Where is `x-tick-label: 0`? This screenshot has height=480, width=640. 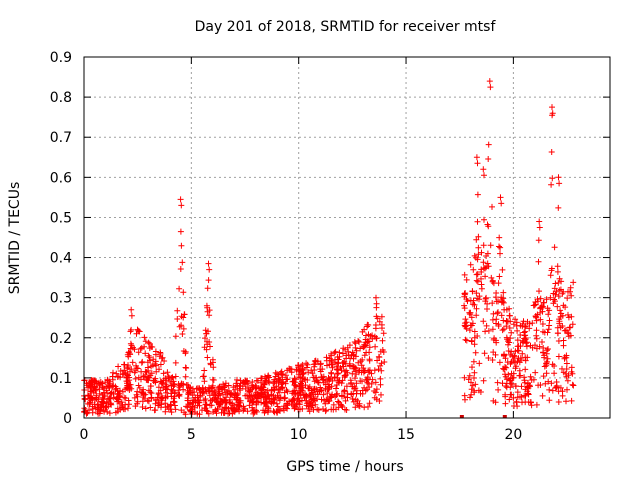 x-tick-label: 0 is located at coordinates (84, 435).